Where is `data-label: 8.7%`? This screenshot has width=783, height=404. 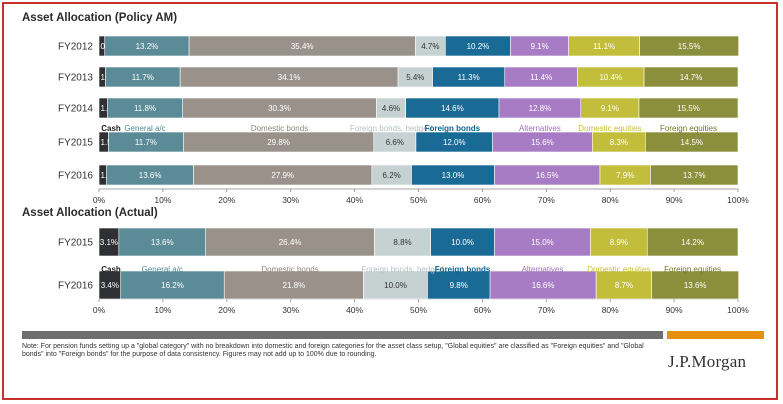
data-label: 8.7% is located at coordinates (624, 285).